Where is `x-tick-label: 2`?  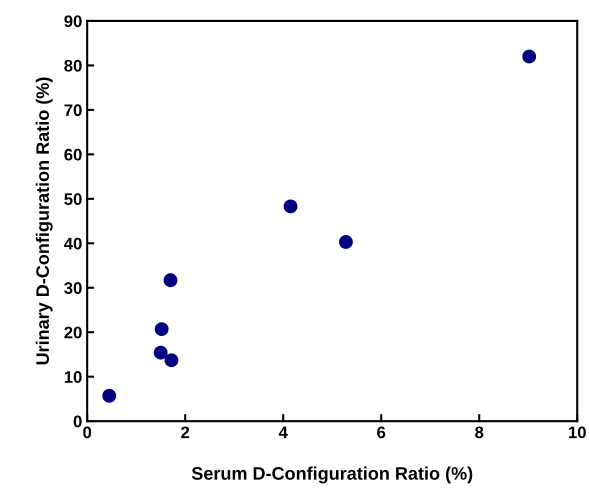
x-tick-label: 2 is located at coordinates (185, 432).